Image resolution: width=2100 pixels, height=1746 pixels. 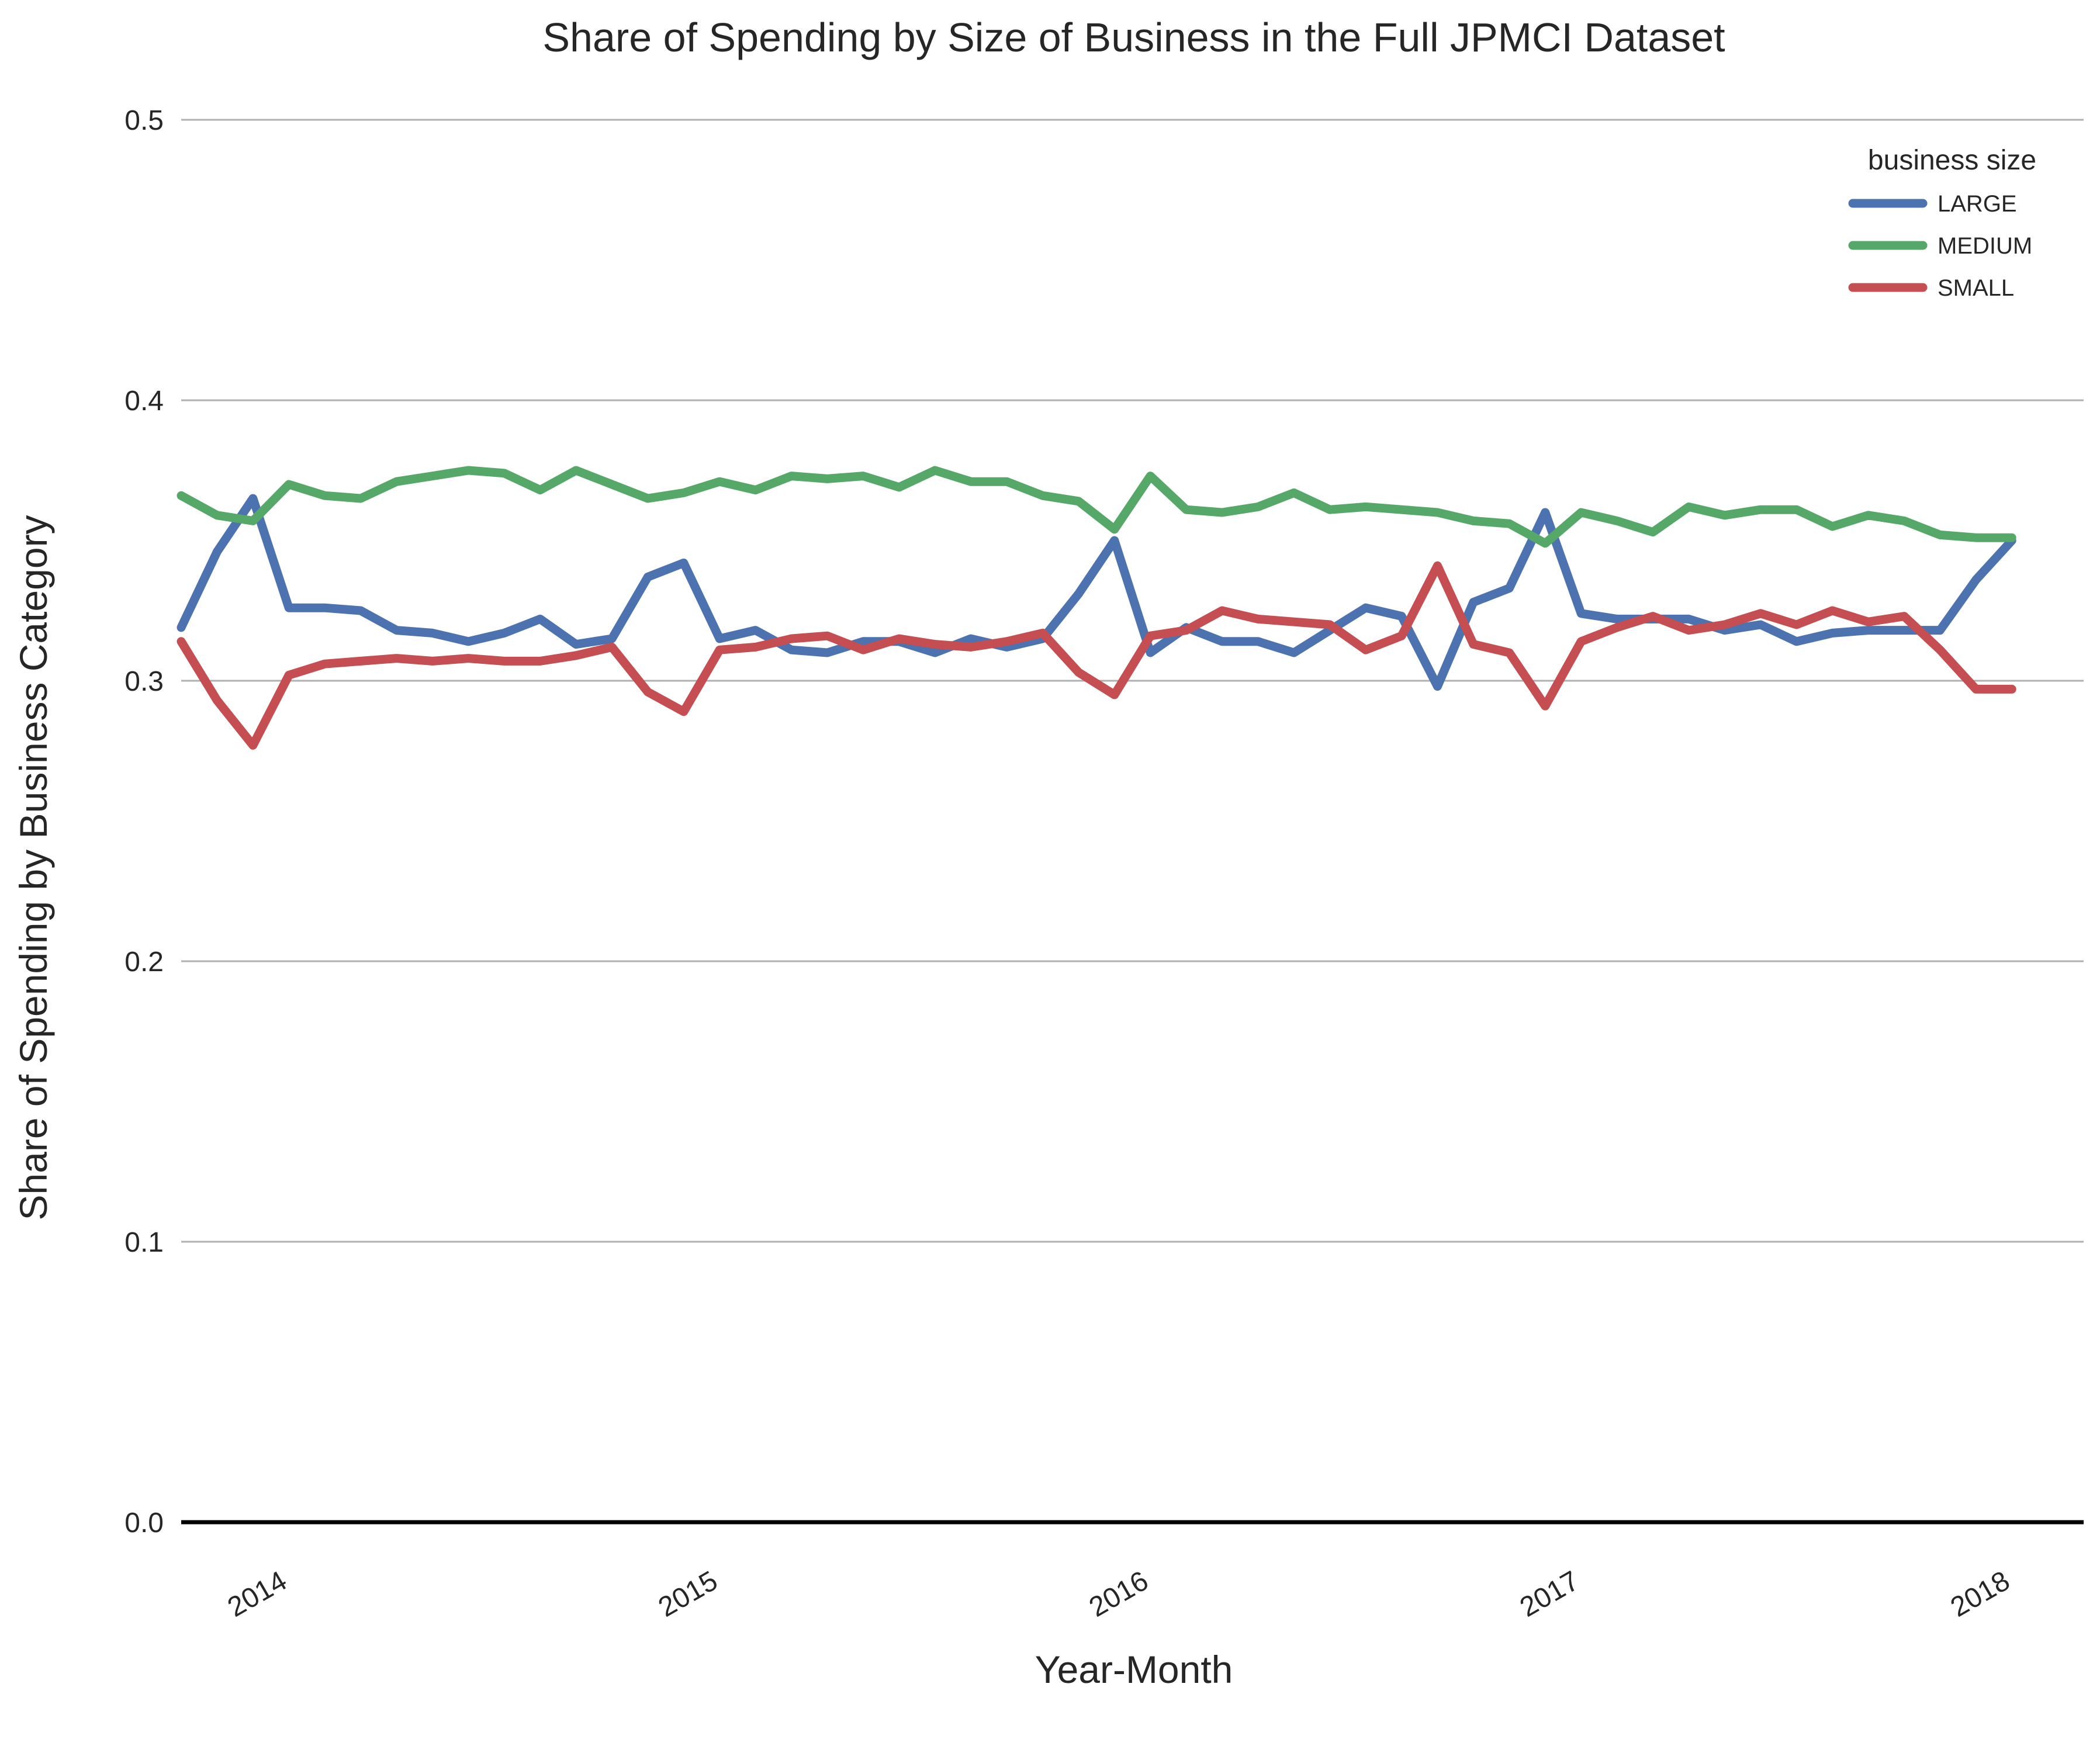 I want to click on y-tick-label: 0.5, so click(x=144, y=120).